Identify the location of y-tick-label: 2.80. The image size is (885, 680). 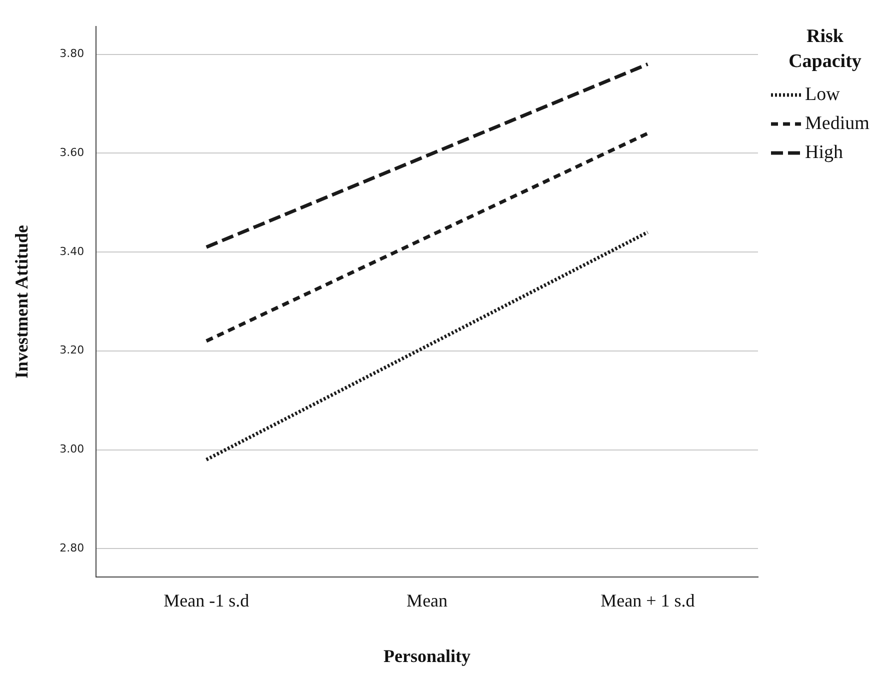
(72, 547).